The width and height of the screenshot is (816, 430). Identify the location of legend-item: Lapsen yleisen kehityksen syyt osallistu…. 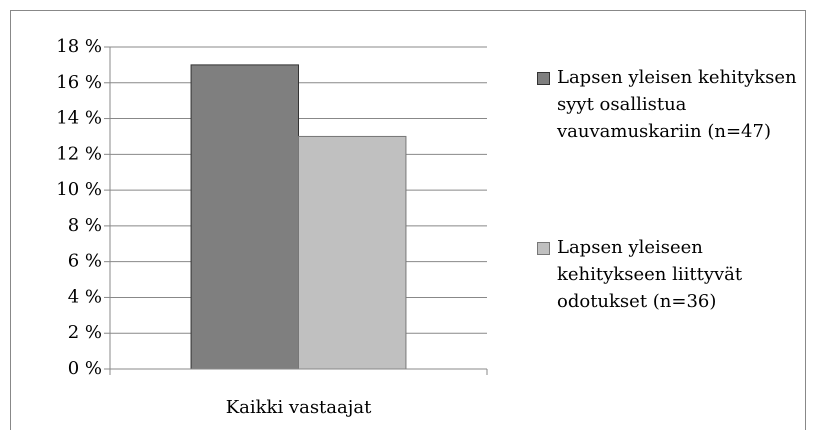
(672, 104).